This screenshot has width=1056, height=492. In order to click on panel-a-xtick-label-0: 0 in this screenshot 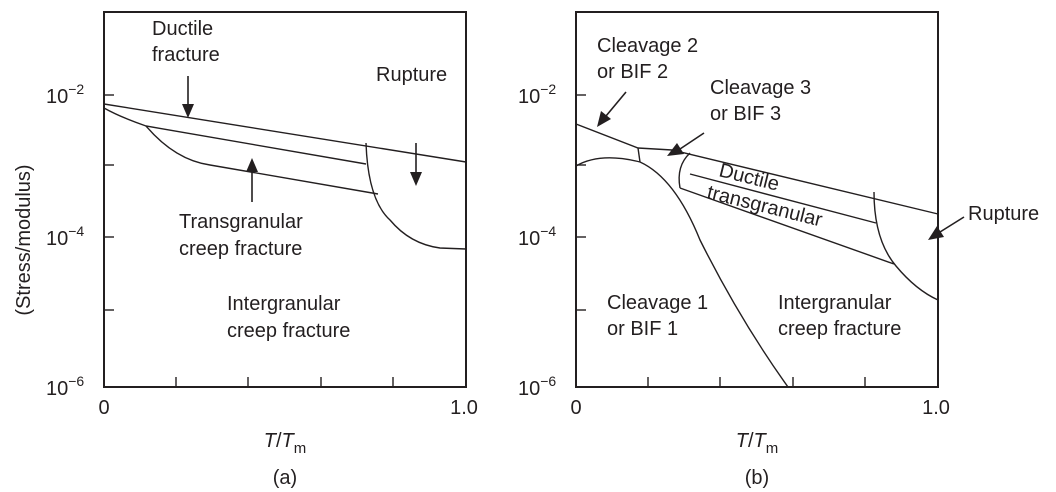, I will do `click(103, 408)`.